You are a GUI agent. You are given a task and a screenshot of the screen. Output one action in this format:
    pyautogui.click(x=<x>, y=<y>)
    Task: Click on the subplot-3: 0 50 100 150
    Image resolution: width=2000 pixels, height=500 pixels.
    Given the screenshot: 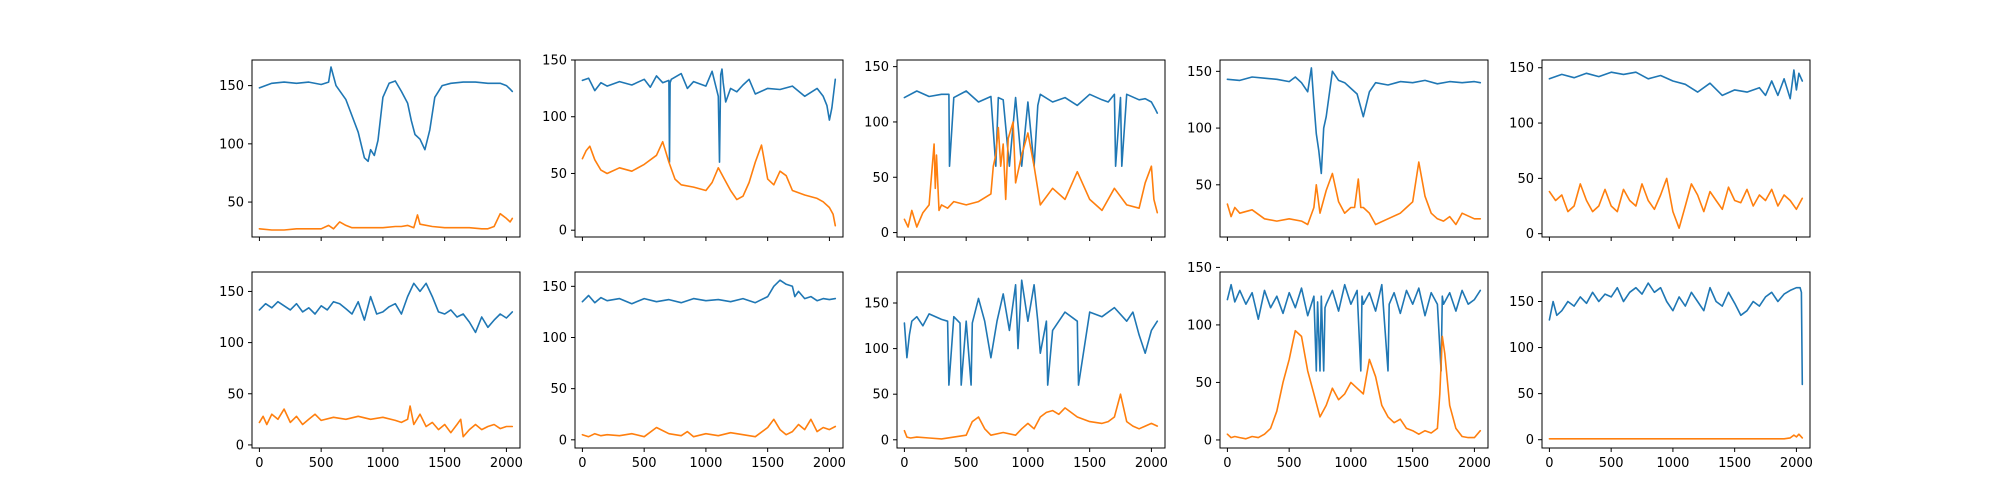 What is the action you would take?
    pyautogui.click(x=1015, y=150)
    